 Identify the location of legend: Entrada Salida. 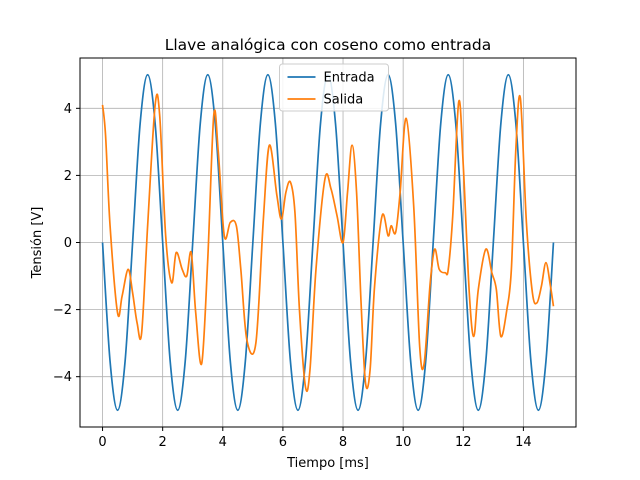
(334, 87).